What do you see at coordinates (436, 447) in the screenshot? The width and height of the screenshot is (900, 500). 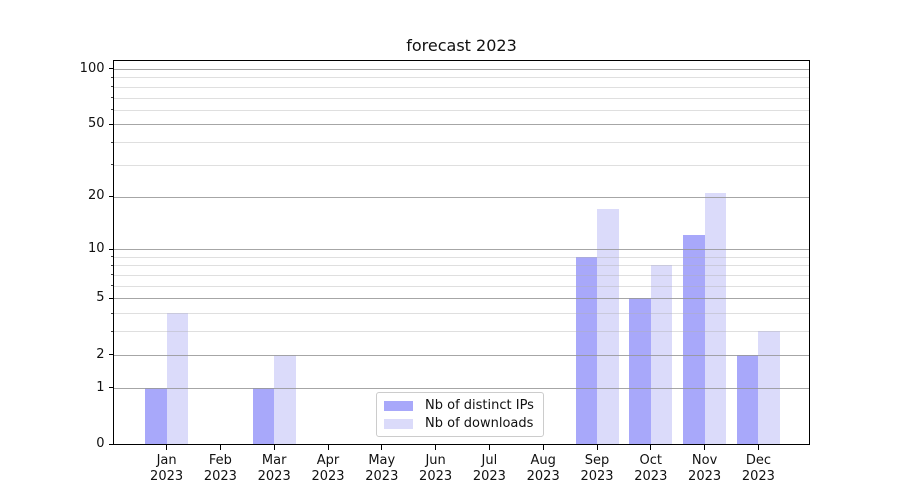 I see `xtick-jun` at bounding box center [436, 447].